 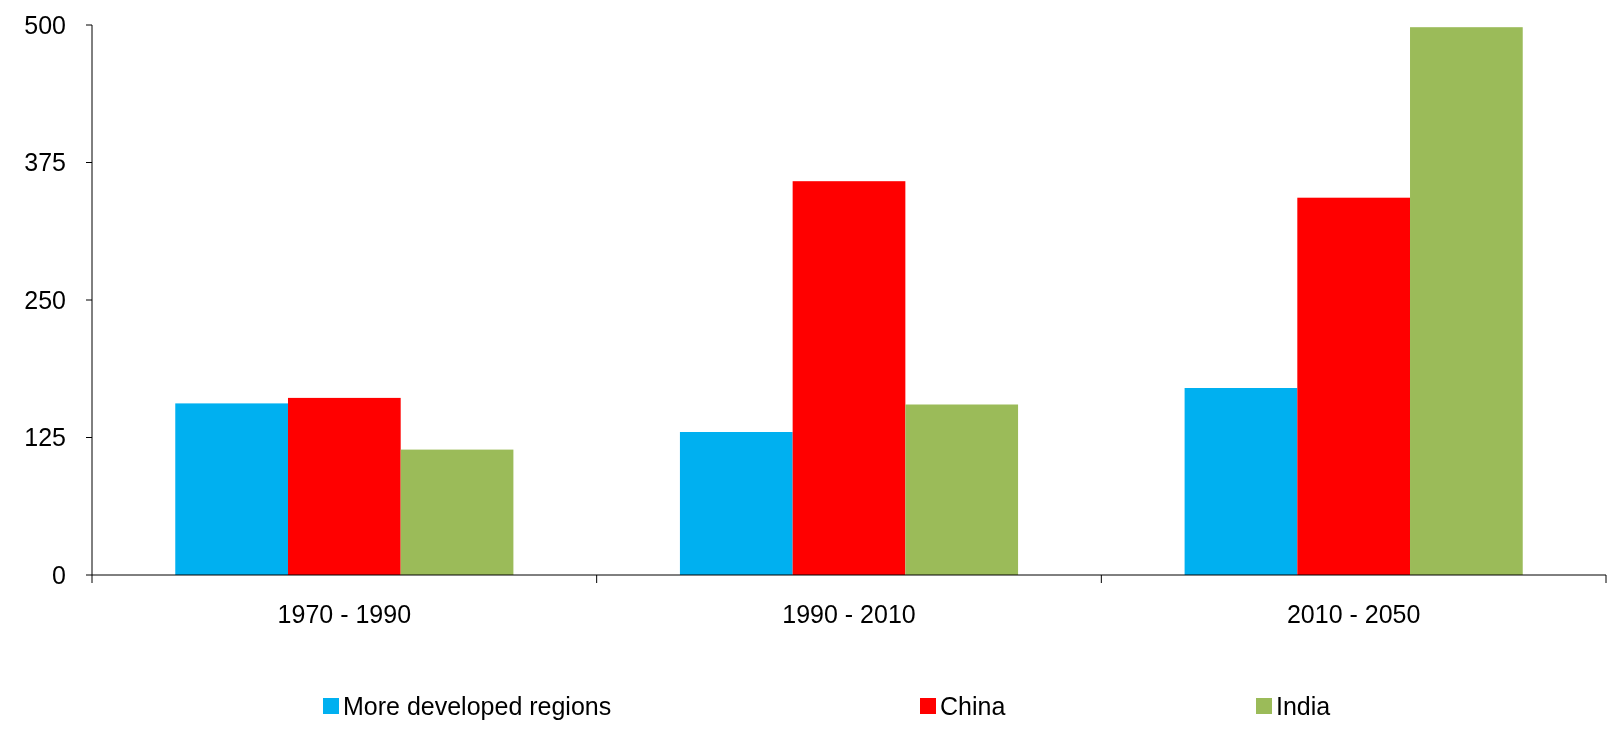 What do you see at coordinates (45, 299) in the screenshot?
I see `y-tick-label: 250` at bounding box center [45, 299].